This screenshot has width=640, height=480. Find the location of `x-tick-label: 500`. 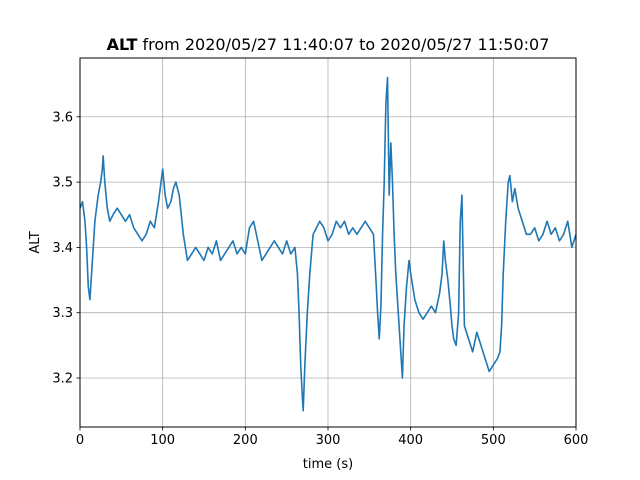

x-tick-label: 500 is located at coordinates (493, 440).